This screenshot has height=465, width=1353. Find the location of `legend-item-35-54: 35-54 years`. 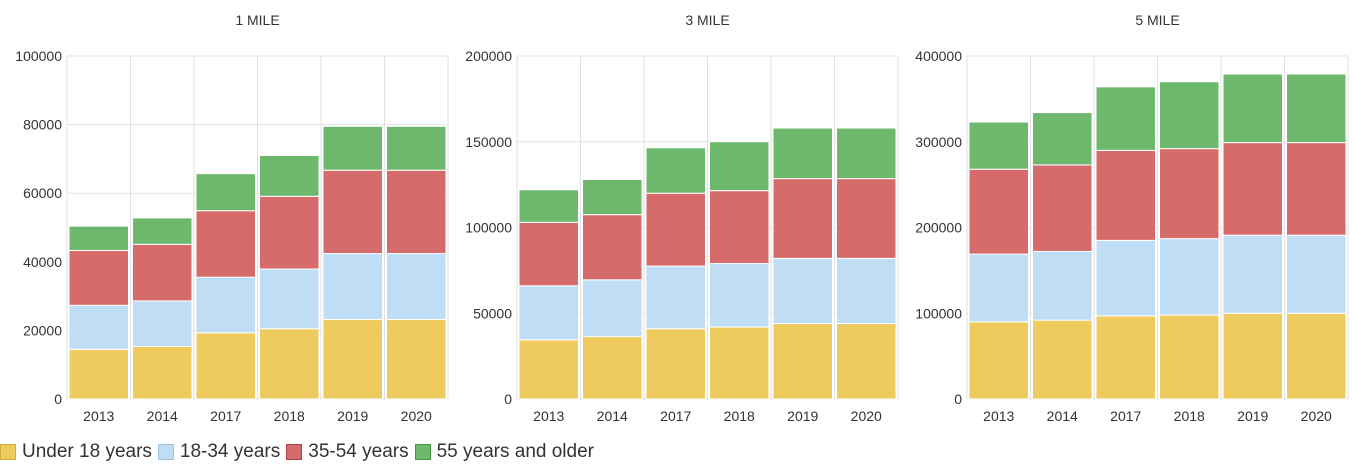

legend-item-35-54: 35-54 years is located at coordinates (347, 452).